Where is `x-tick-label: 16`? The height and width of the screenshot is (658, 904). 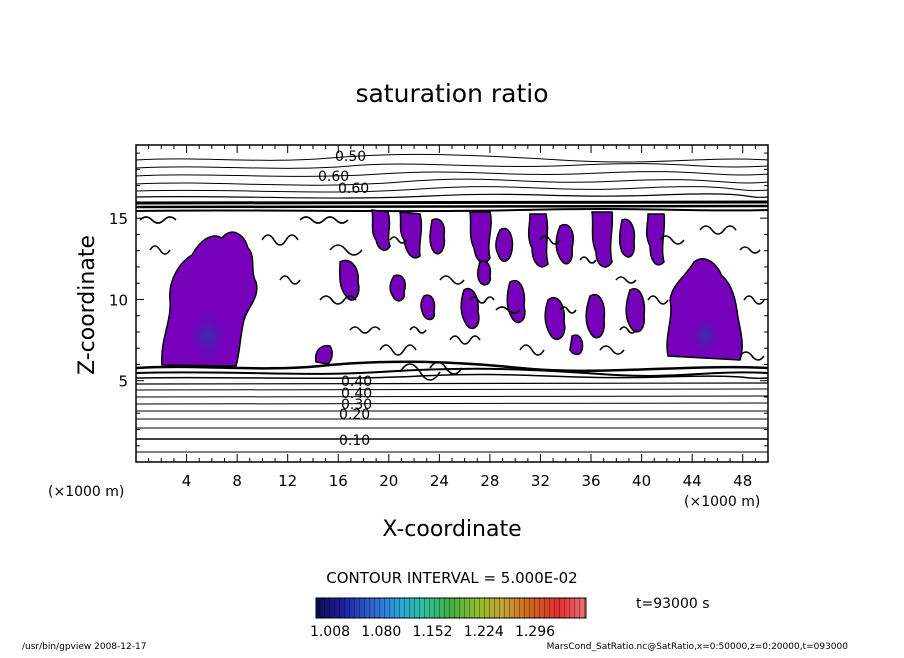 x-tick-label: 16 is located at coordinates (338, 481).